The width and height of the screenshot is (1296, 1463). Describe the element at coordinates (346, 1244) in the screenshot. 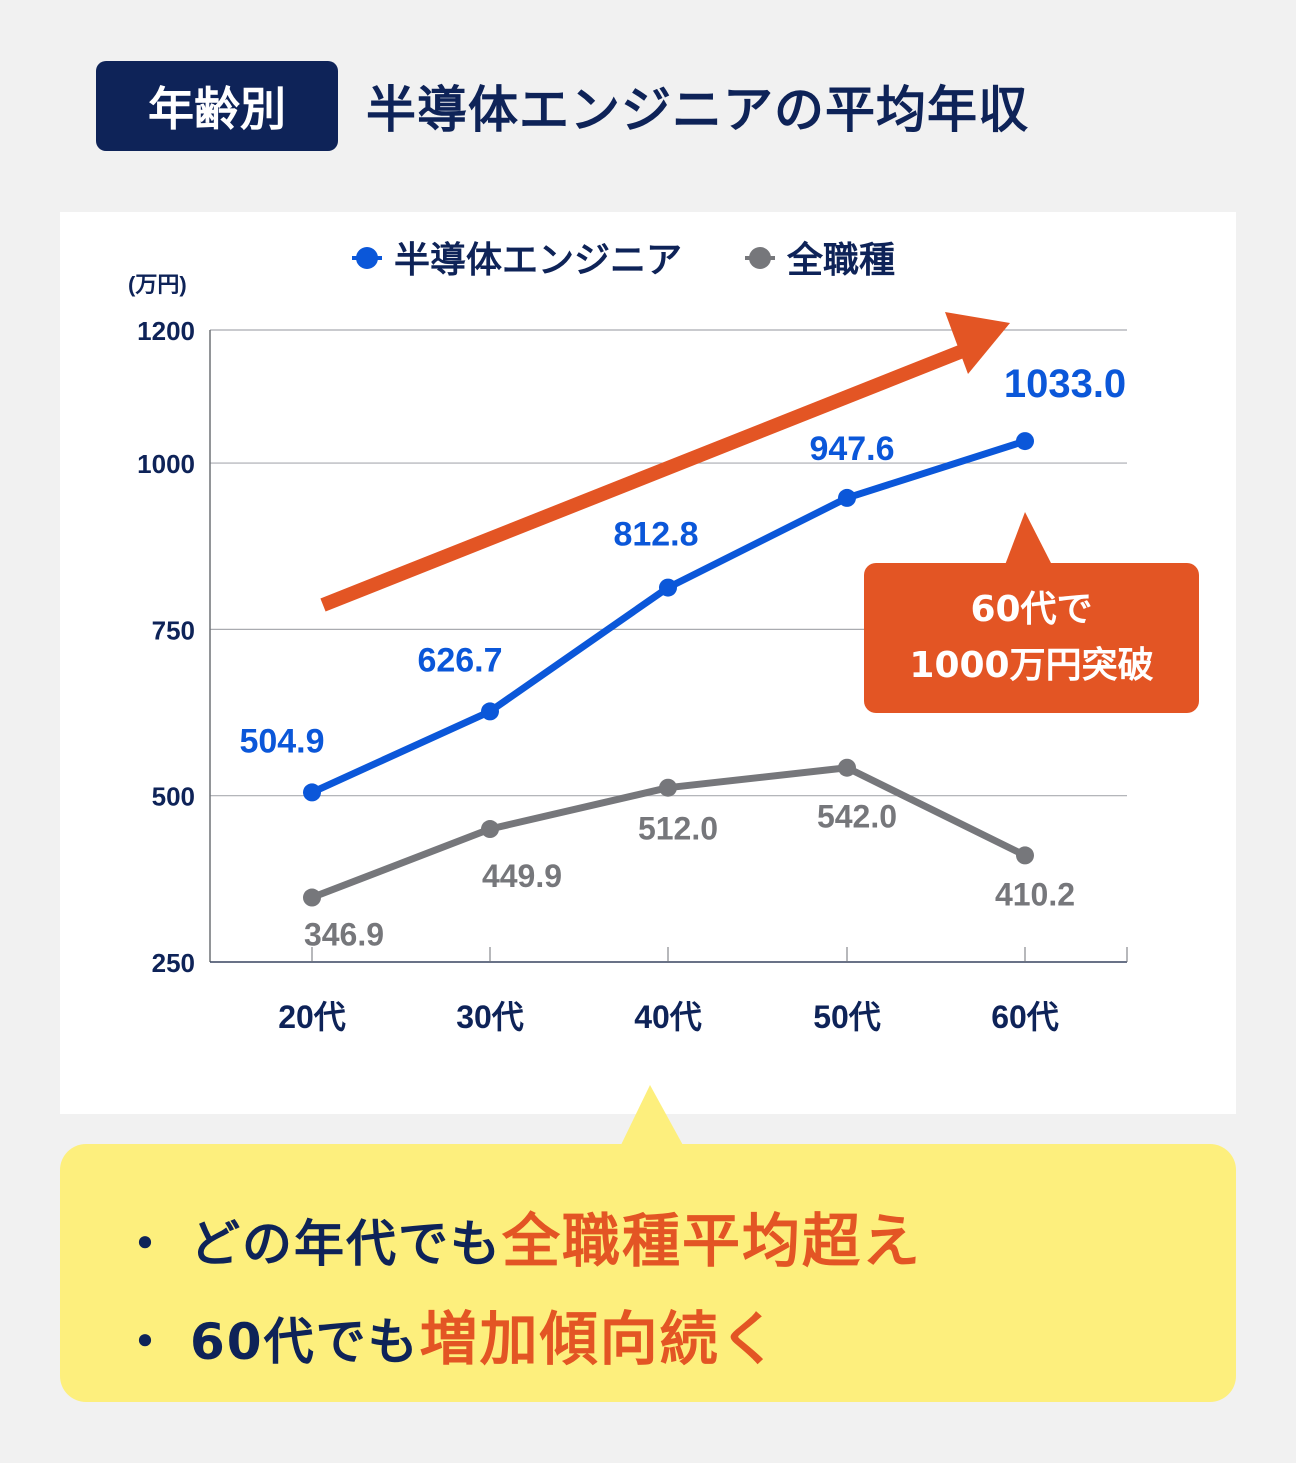

I see `summary-line-1-prefix: どの年代でも` at that location.